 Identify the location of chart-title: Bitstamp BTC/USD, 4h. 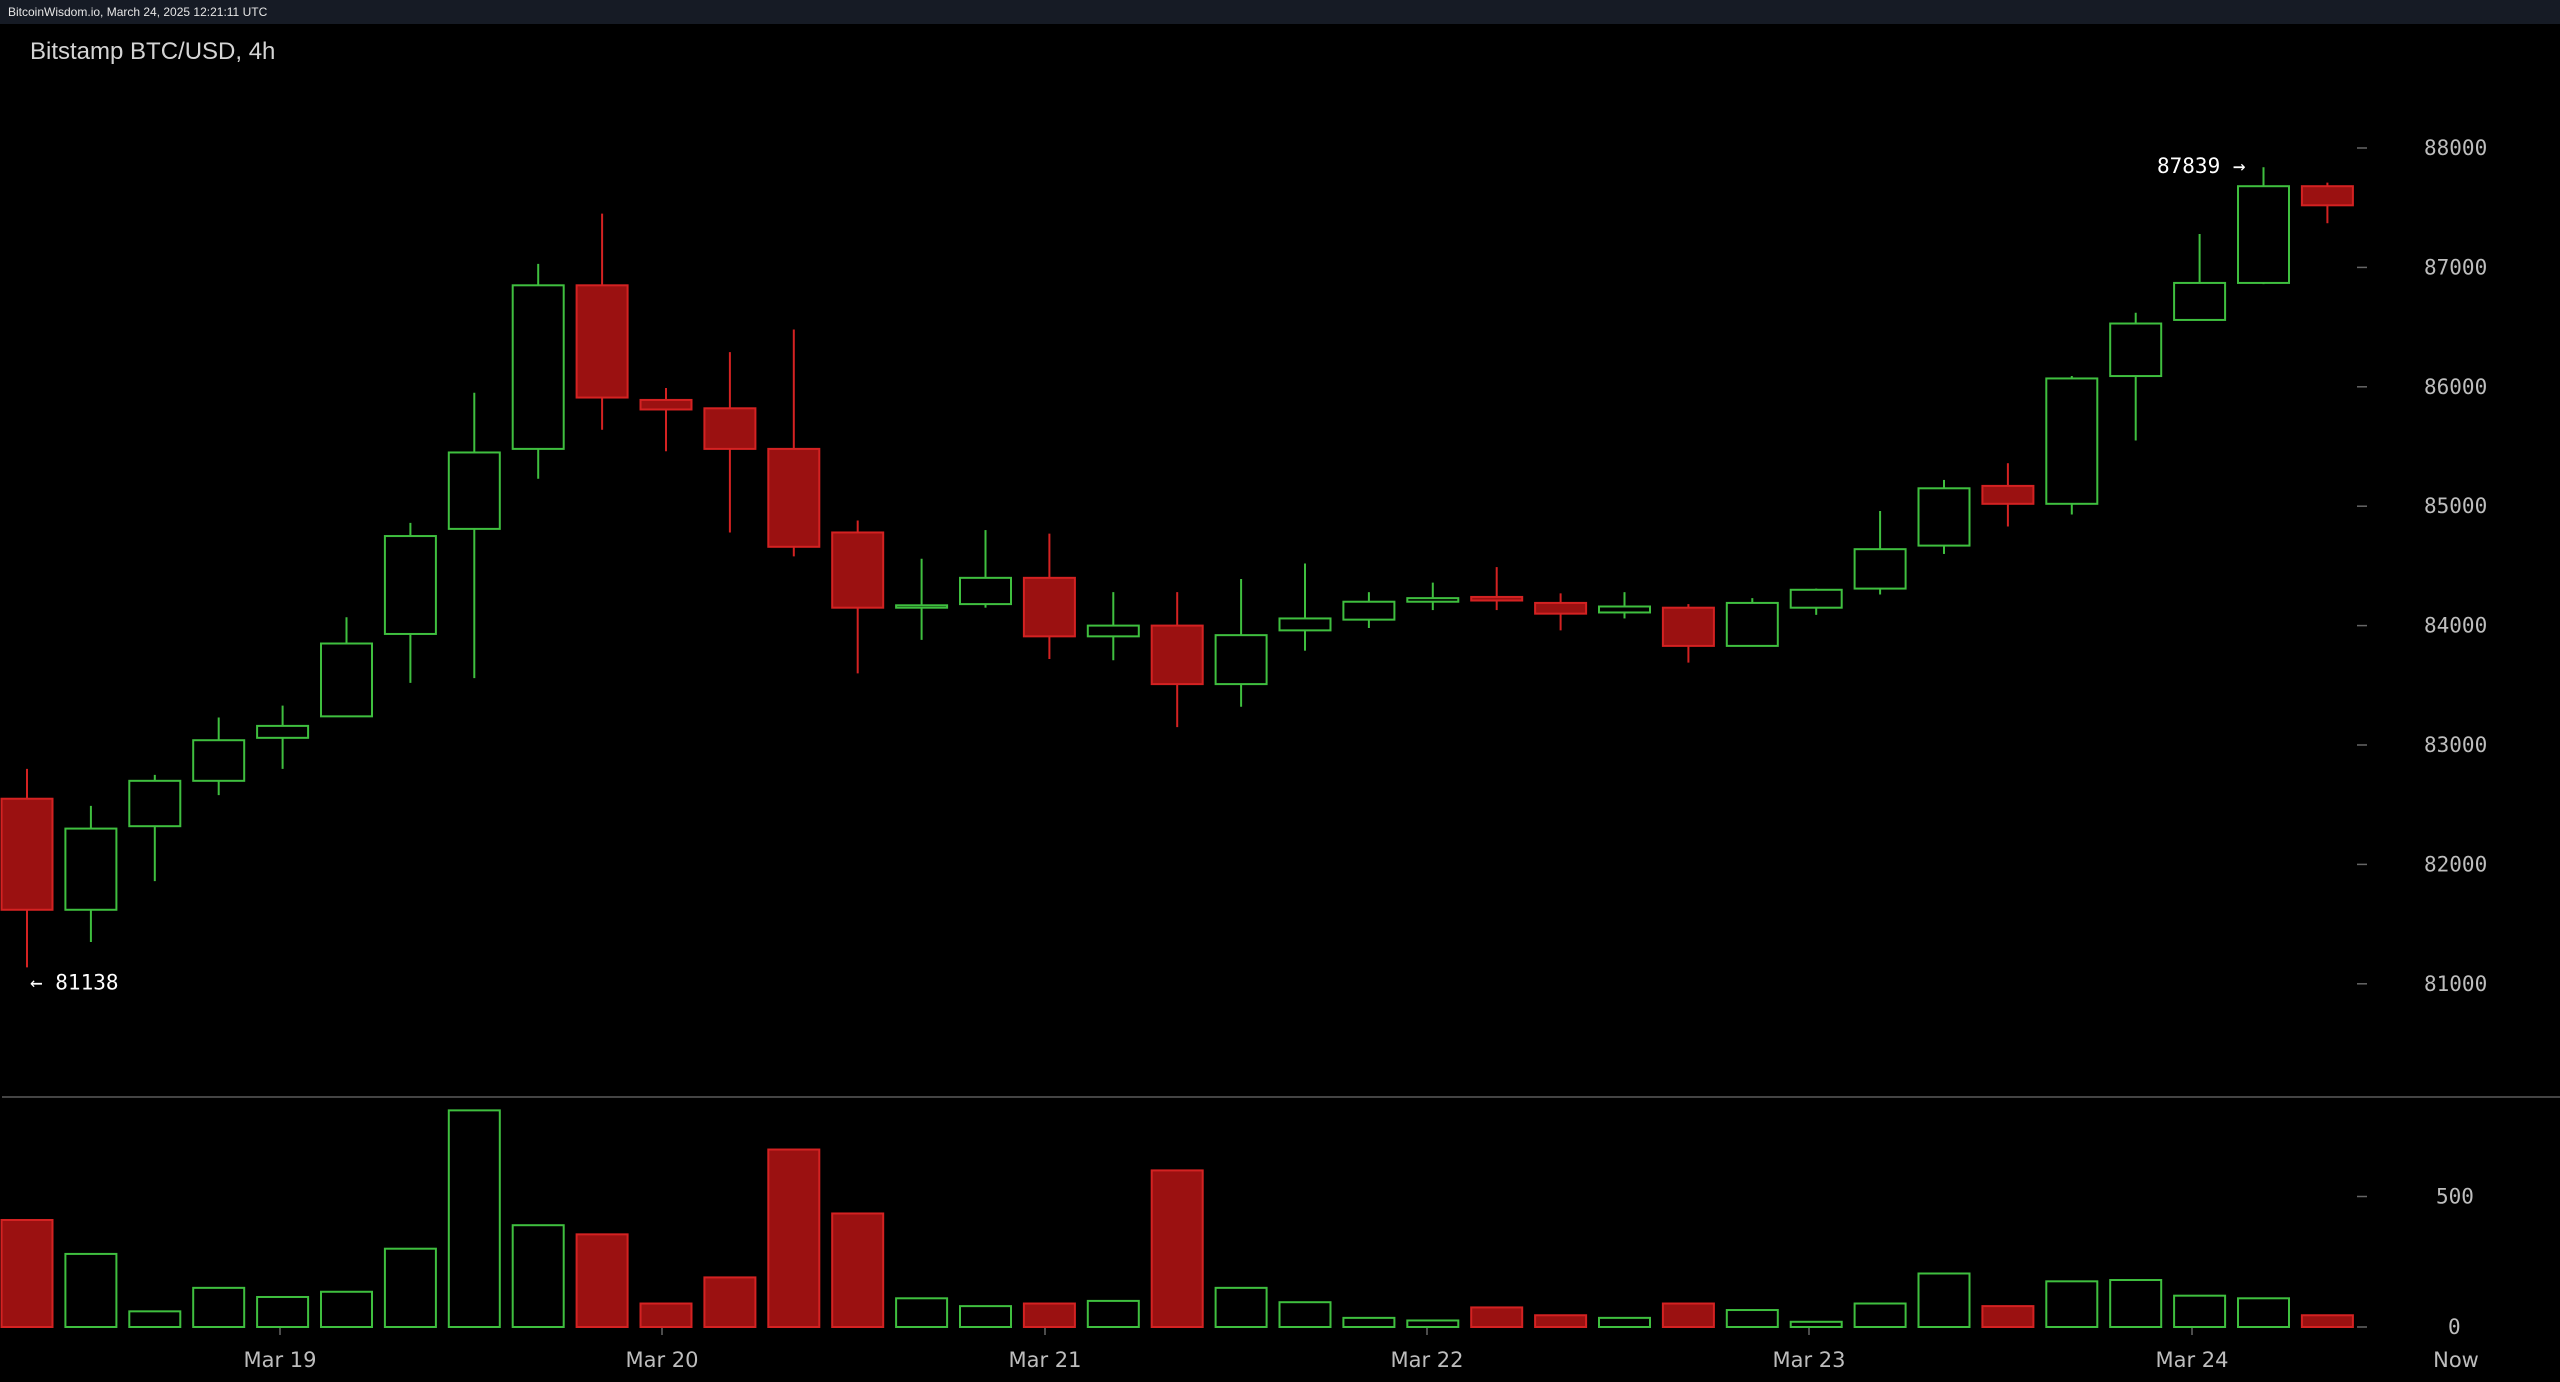
(153, 51).